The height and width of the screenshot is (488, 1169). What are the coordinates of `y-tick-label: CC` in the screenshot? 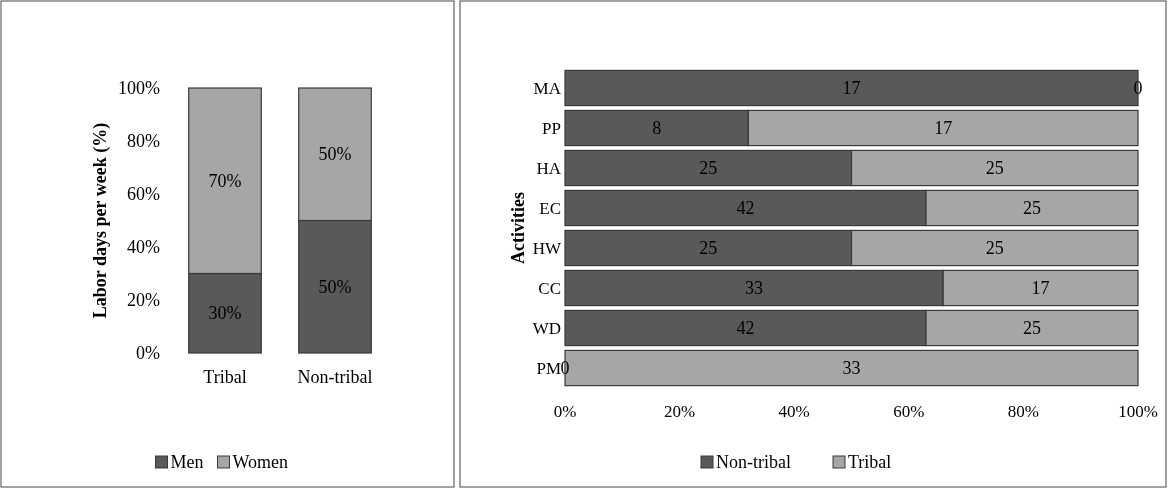 It's located at (549, 288).